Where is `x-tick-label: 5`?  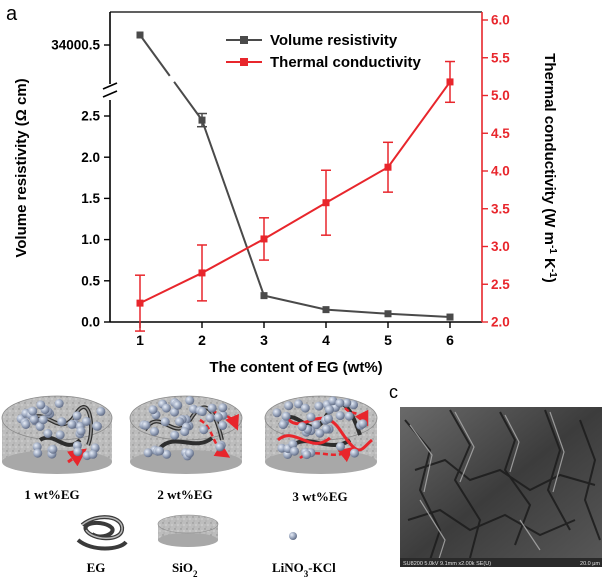
x-tick-label: 5 is located at coordinates (388, 340).